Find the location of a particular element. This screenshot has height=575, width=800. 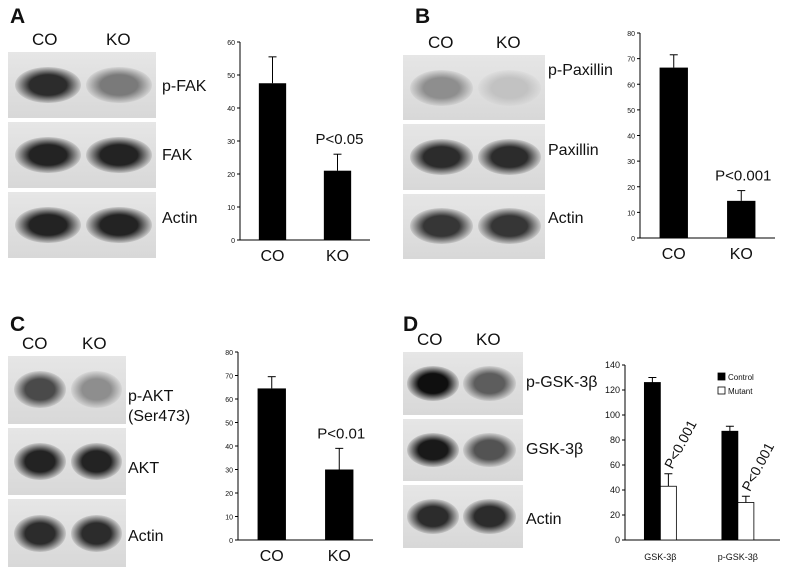

lane-label-ko: KO is located at coordinates (488, 339).